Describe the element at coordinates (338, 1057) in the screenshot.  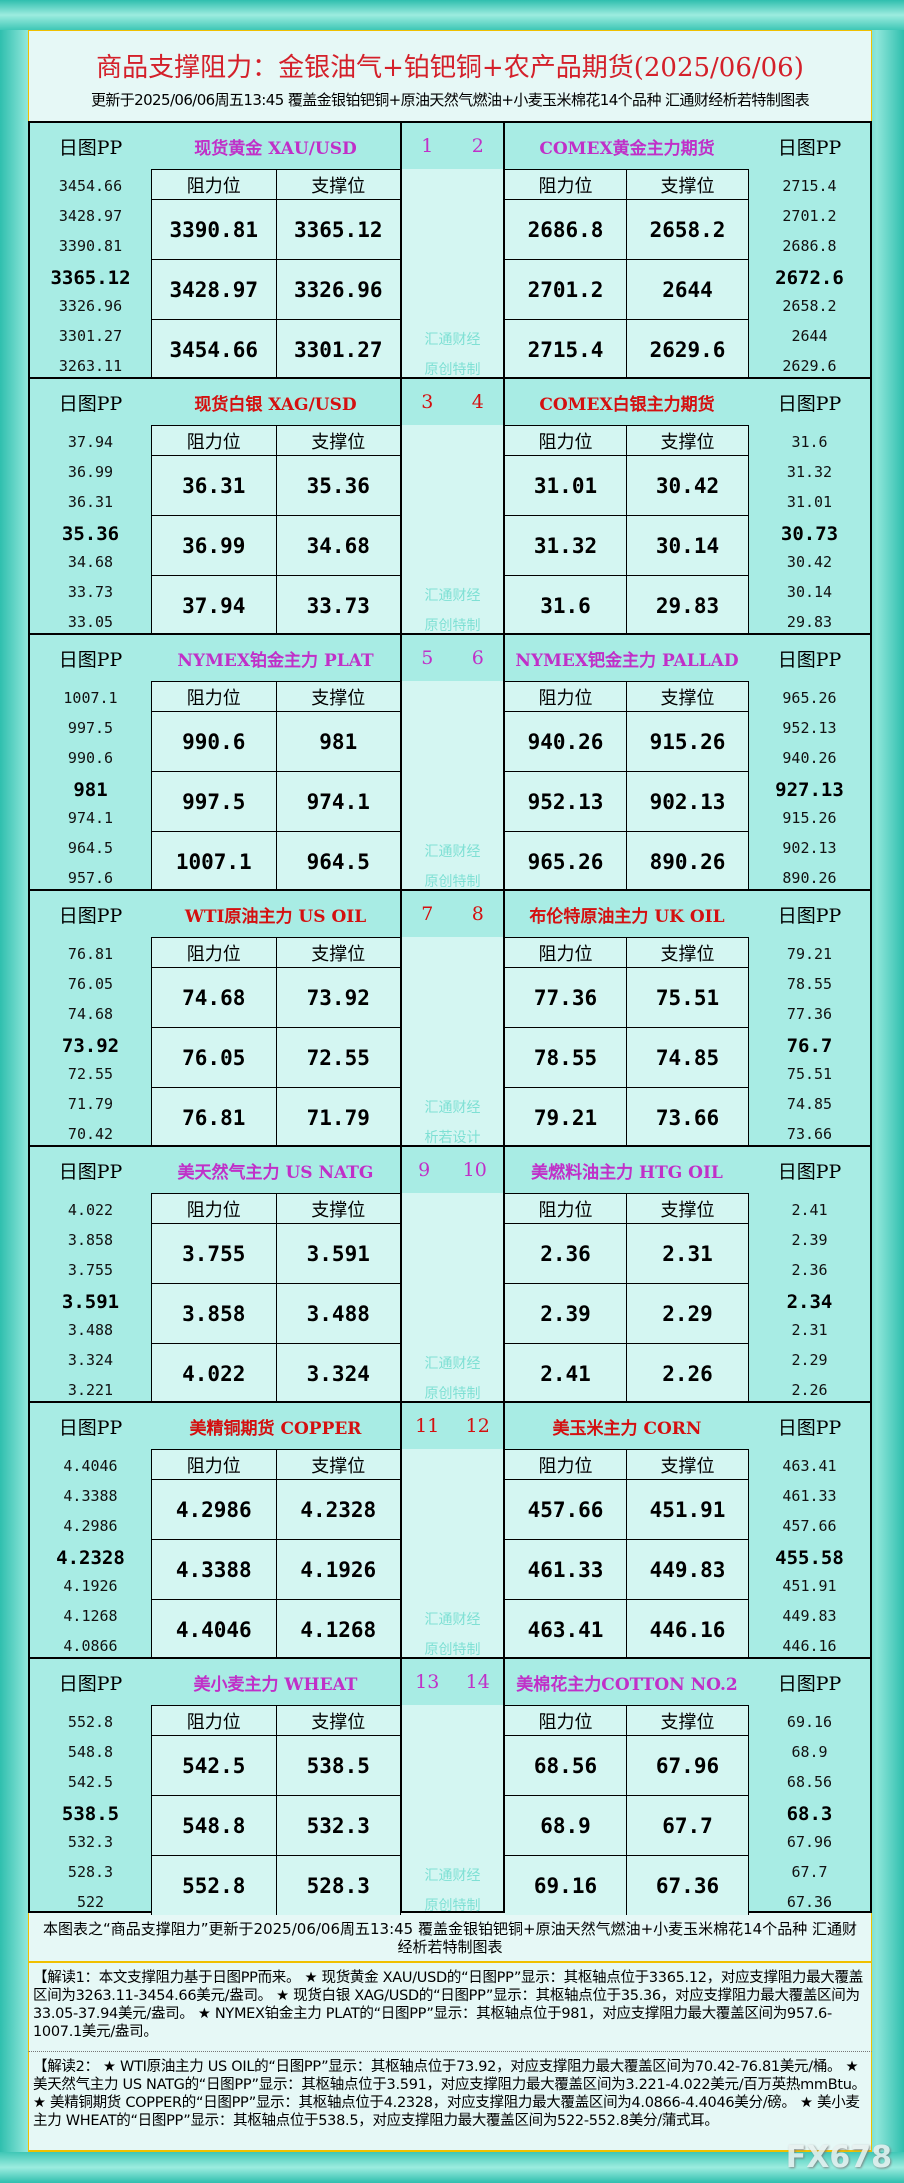
I see `support-value: 72.55` at that location.